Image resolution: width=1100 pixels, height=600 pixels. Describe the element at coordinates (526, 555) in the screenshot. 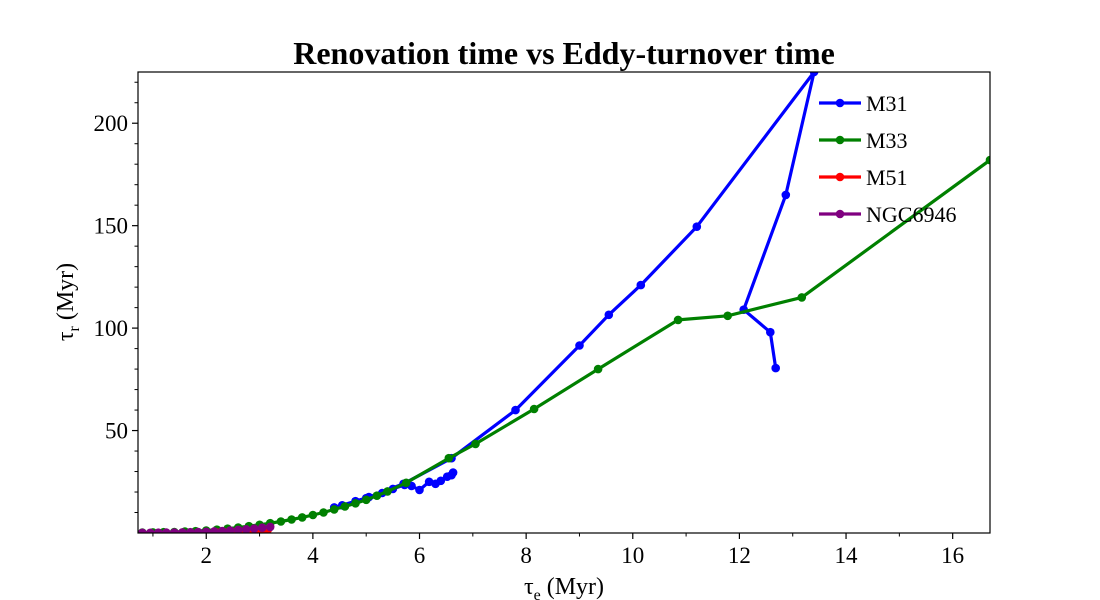

I see `x-tick-label: 8` at that location.